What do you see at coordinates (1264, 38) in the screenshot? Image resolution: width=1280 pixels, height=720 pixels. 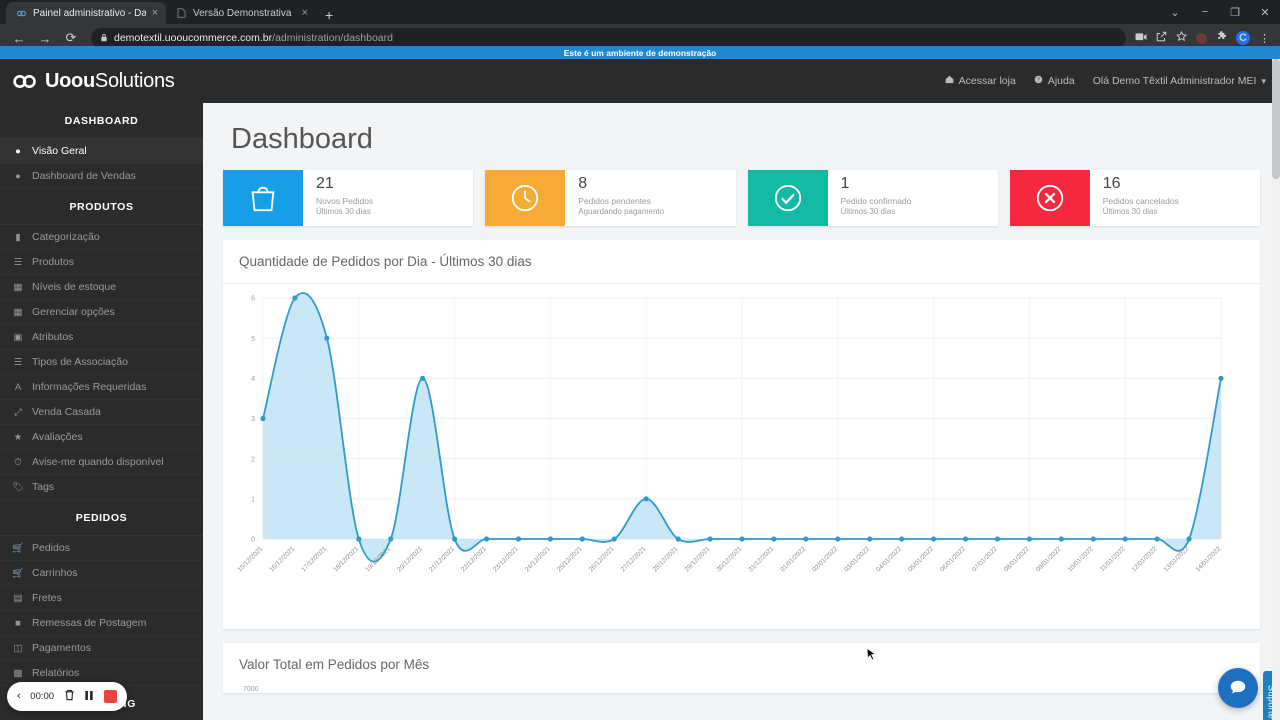 I see `browser-menu-icon: ⋮` at bounding box center [1264, 38].